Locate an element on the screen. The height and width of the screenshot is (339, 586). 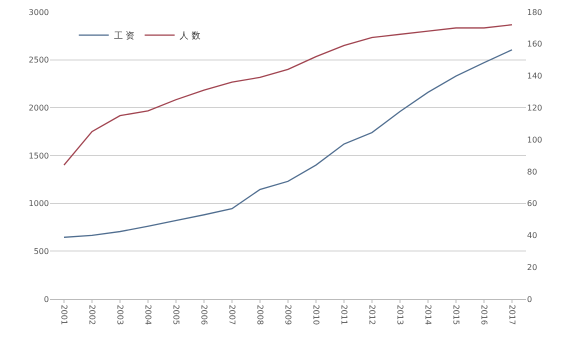
x-tick-label: 2012 is located at coordinates (371, 314).